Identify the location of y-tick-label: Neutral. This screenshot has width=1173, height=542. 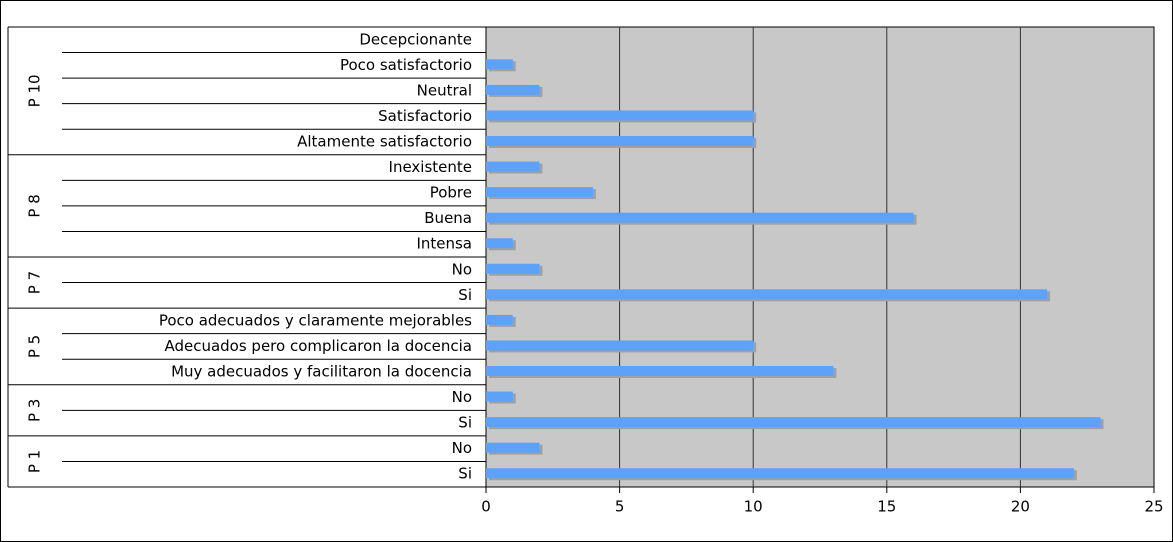
(444, 90).